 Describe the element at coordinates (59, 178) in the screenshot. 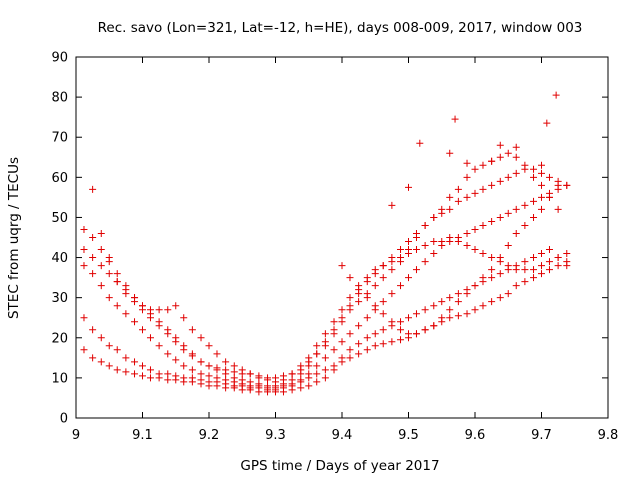

I see `y-tick-label: 60` at that location.